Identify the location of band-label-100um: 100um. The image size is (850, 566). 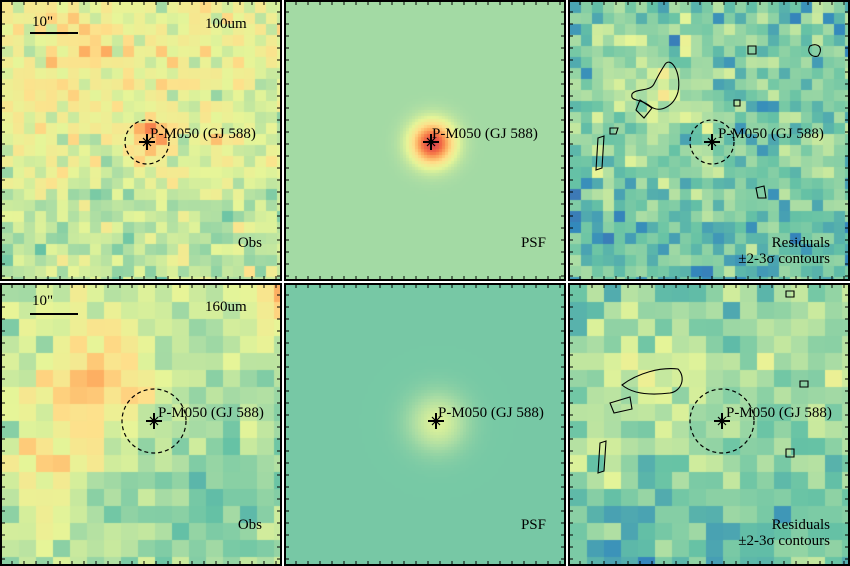
(226, 24).